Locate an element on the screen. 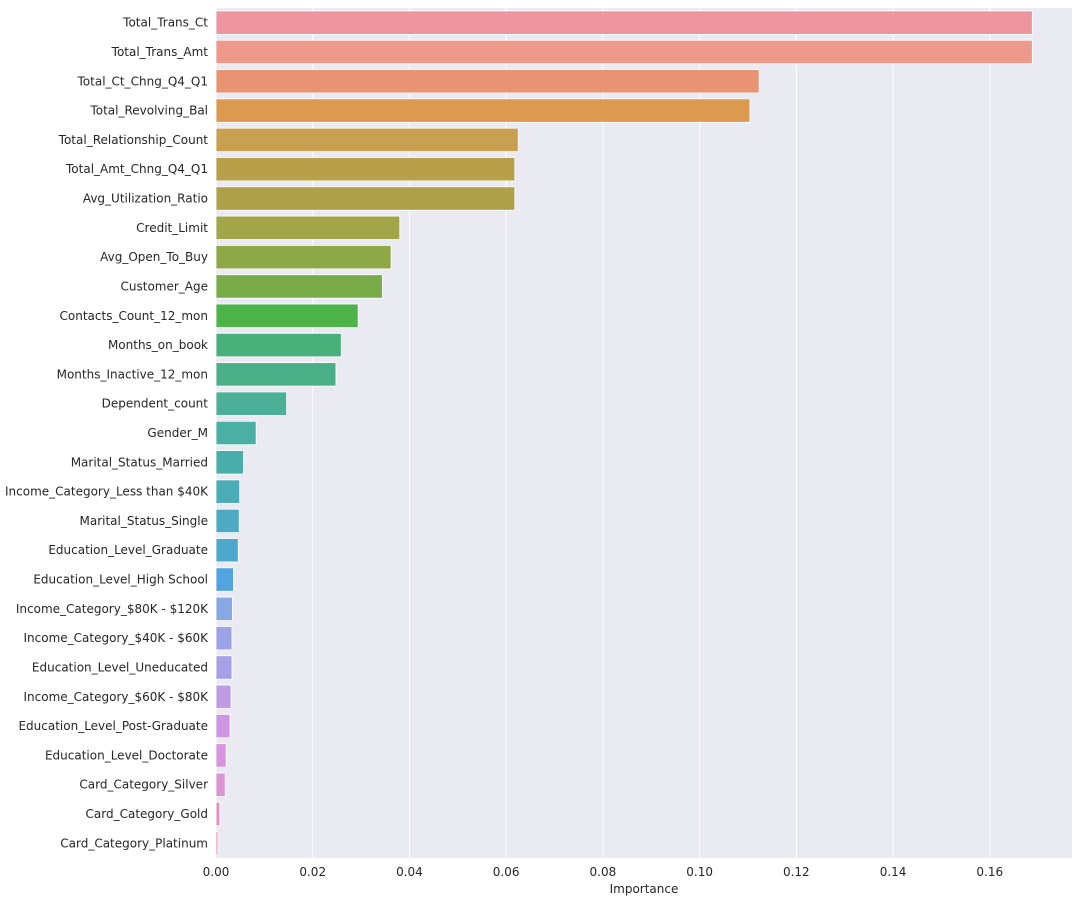  x-tick-label: 0.02 is located at coordinates (312, 872).